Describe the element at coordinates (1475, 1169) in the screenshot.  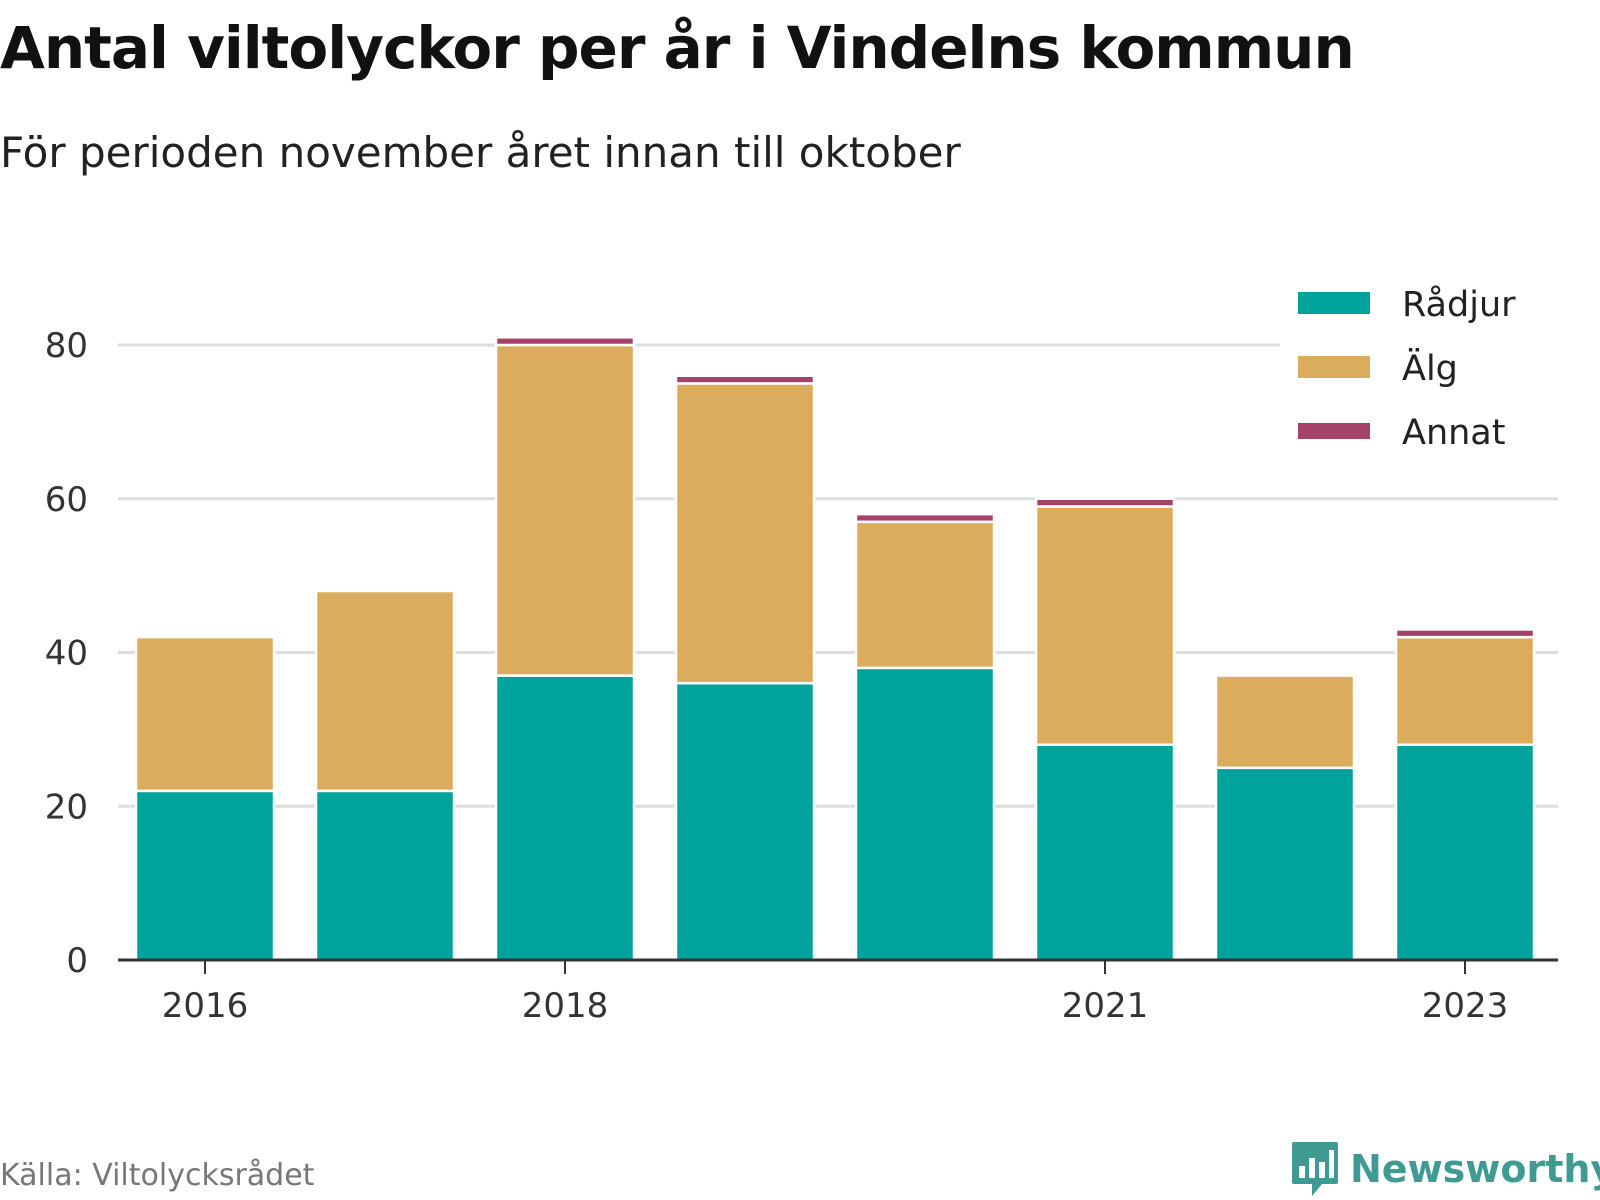
I see `brand-name: Newsworthy` at that location.